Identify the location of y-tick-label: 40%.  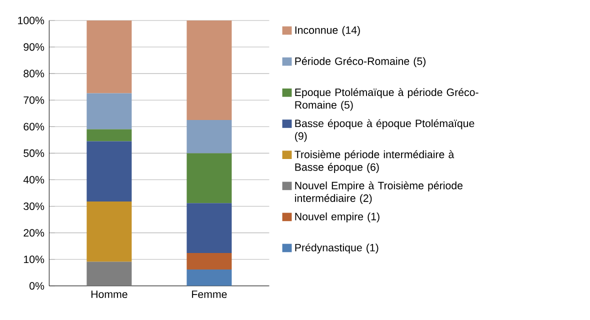
(33, 180).